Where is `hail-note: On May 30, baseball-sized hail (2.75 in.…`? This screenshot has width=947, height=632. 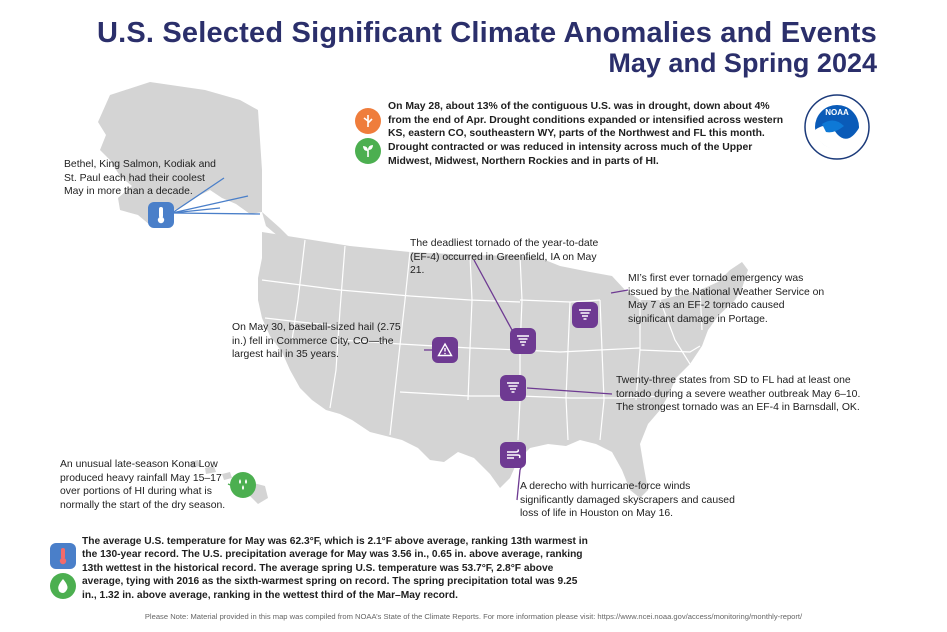 hail-note: On May 30, baseball-sized hail (2.75 in.… is located at coordinates (316, 341).